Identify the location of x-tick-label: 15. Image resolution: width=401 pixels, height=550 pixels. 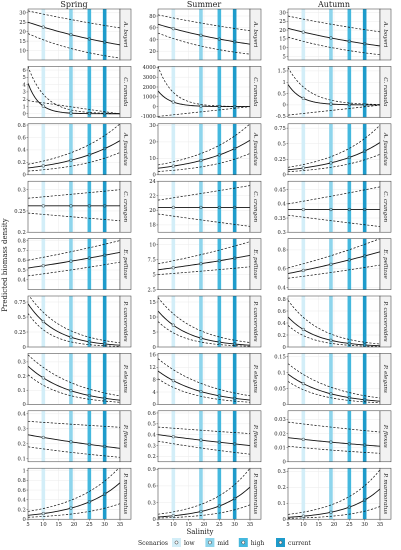
(318, 525).